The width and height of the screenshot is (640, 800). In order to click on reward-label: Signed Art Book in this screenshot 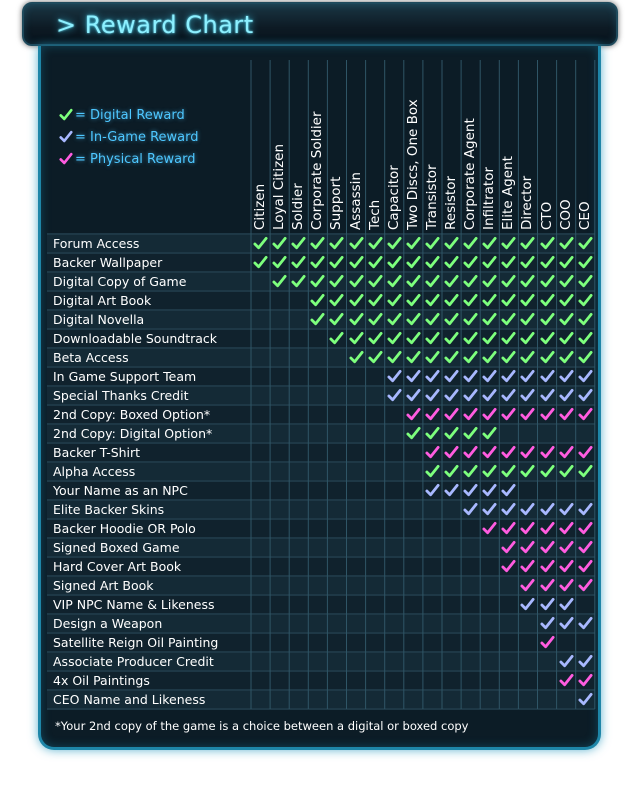, I will do `click(103, 585)`.